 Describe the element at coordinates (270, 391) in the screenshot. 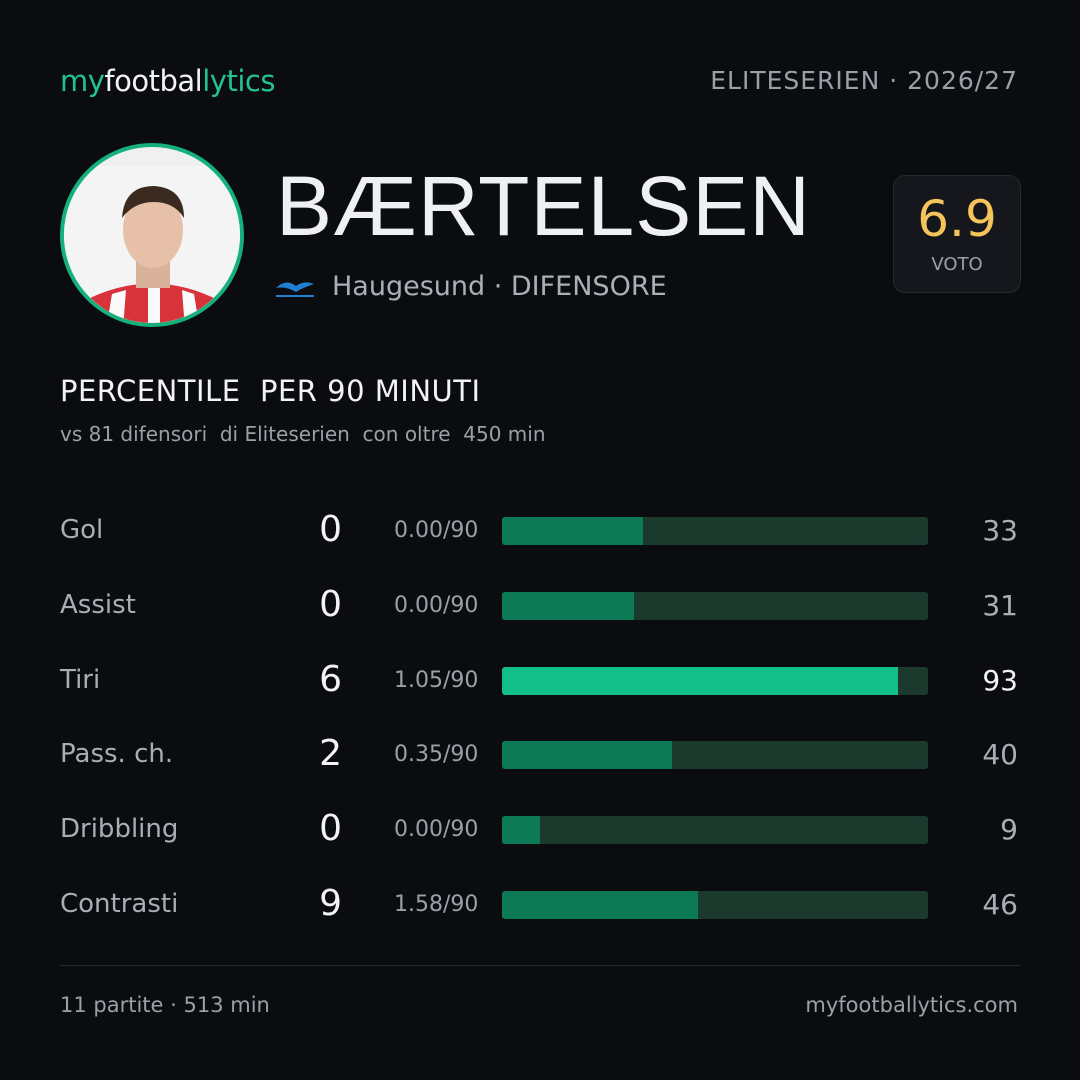

I see `section-title: PERCENTILE PER 90 MINUTI` at that location.